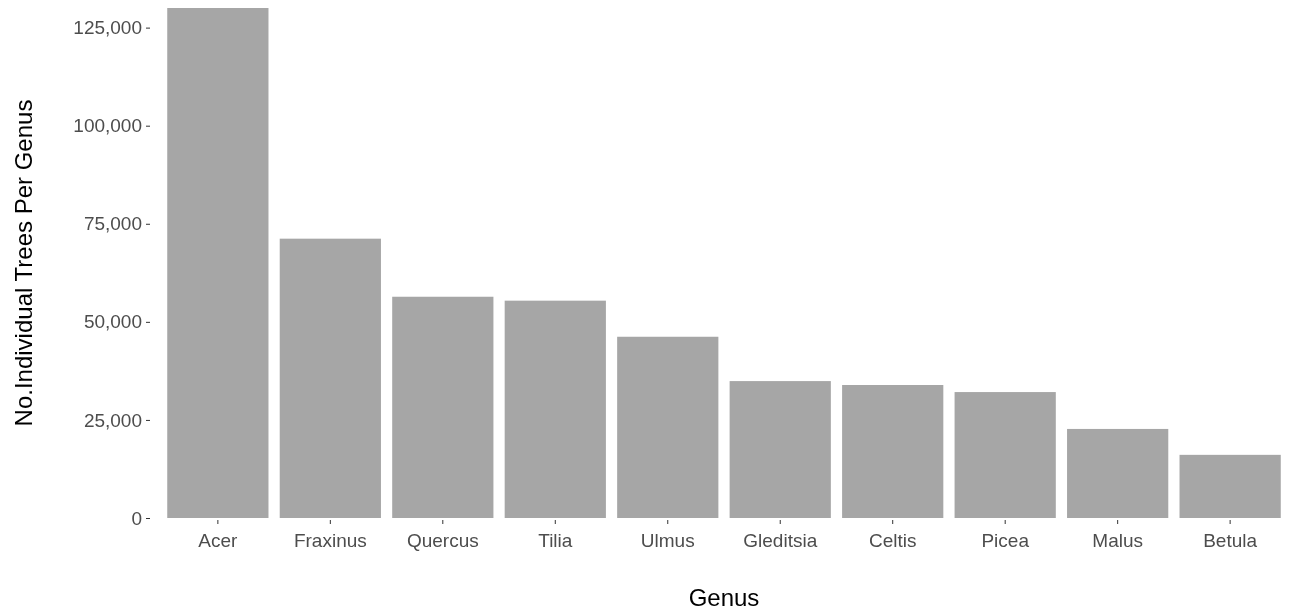 The height and width of the screenshot is (612, 1293). What do you see at coordinates (107, 28) in the screenshot?
I see `y-tick-label: 125,000` at bounding box center [107, 28].